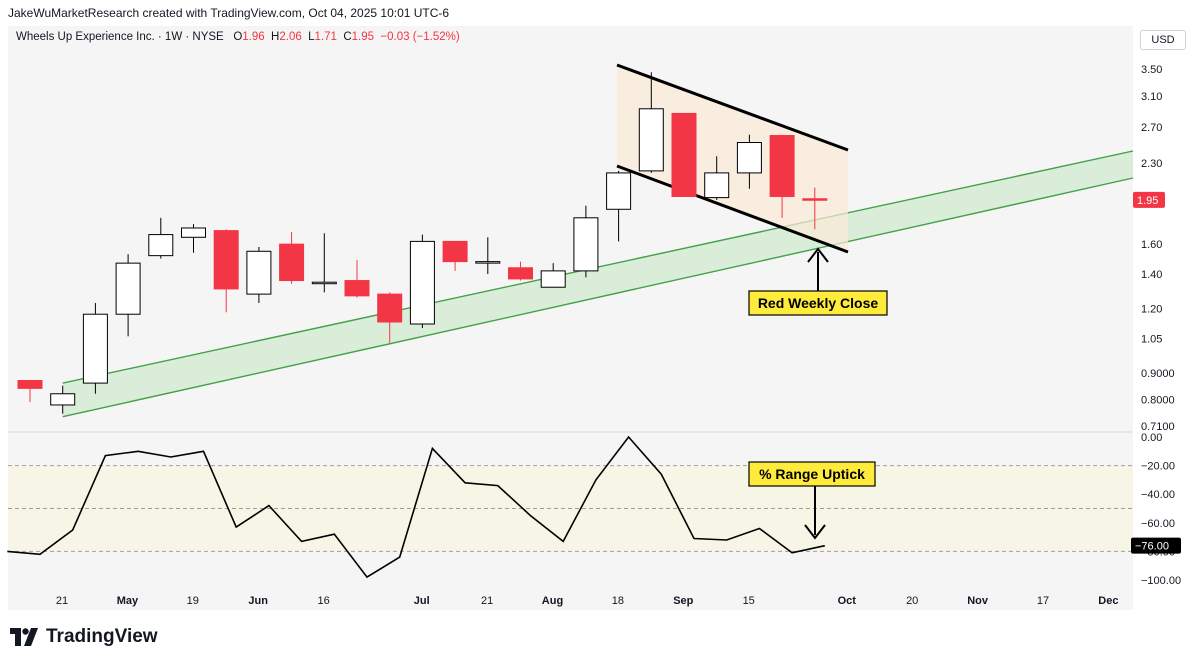 This screenshot has width=1200, height=663. Describe the element at coordinates (325, 37) in the screenshot. I see `ohlc-low-value: 1.71` at that location.